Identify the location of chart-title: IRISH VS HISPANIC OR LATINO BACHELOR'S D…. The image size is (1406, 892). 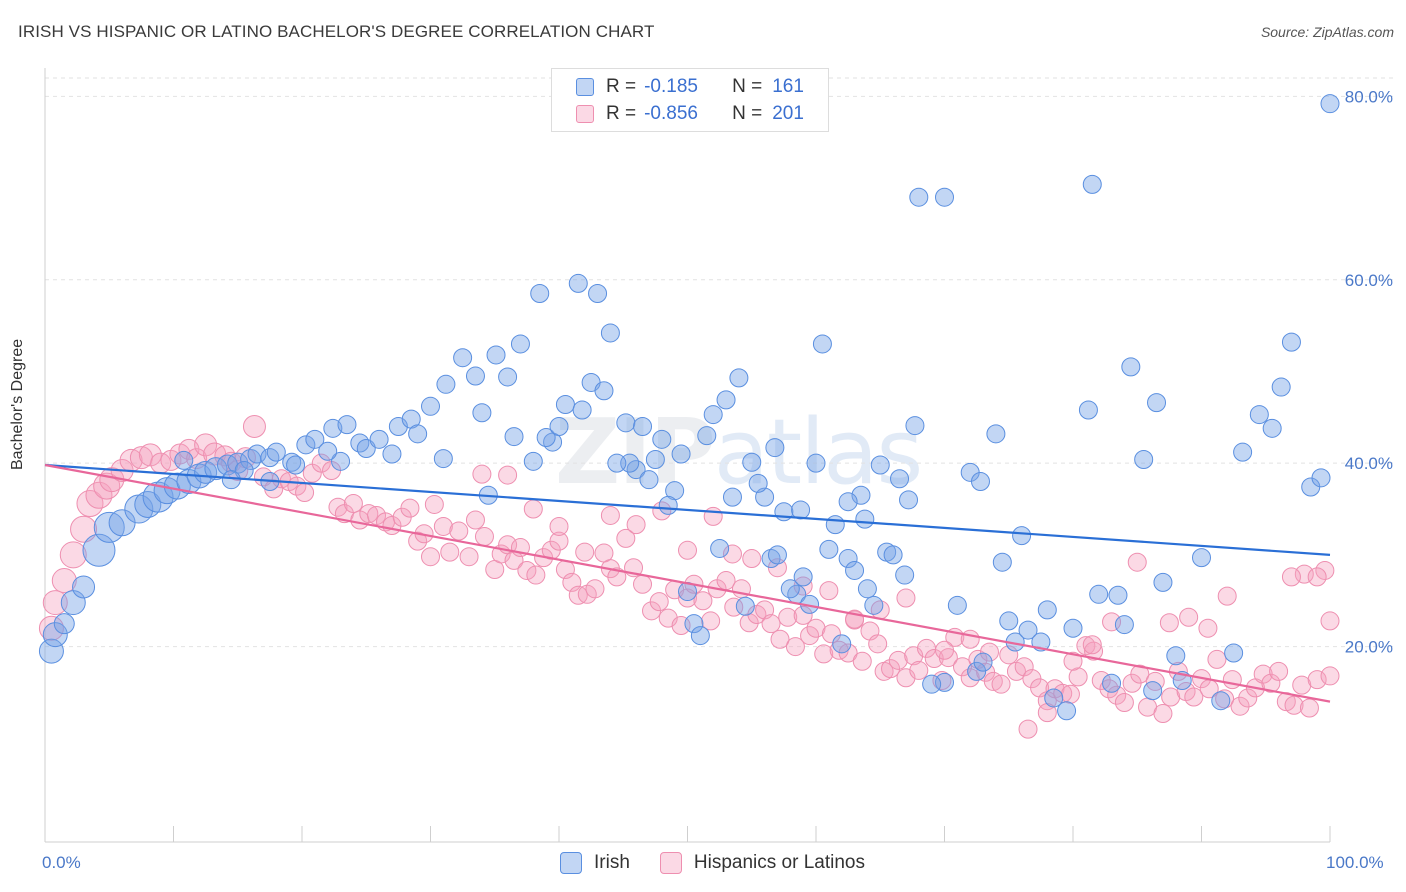
(336, 31).